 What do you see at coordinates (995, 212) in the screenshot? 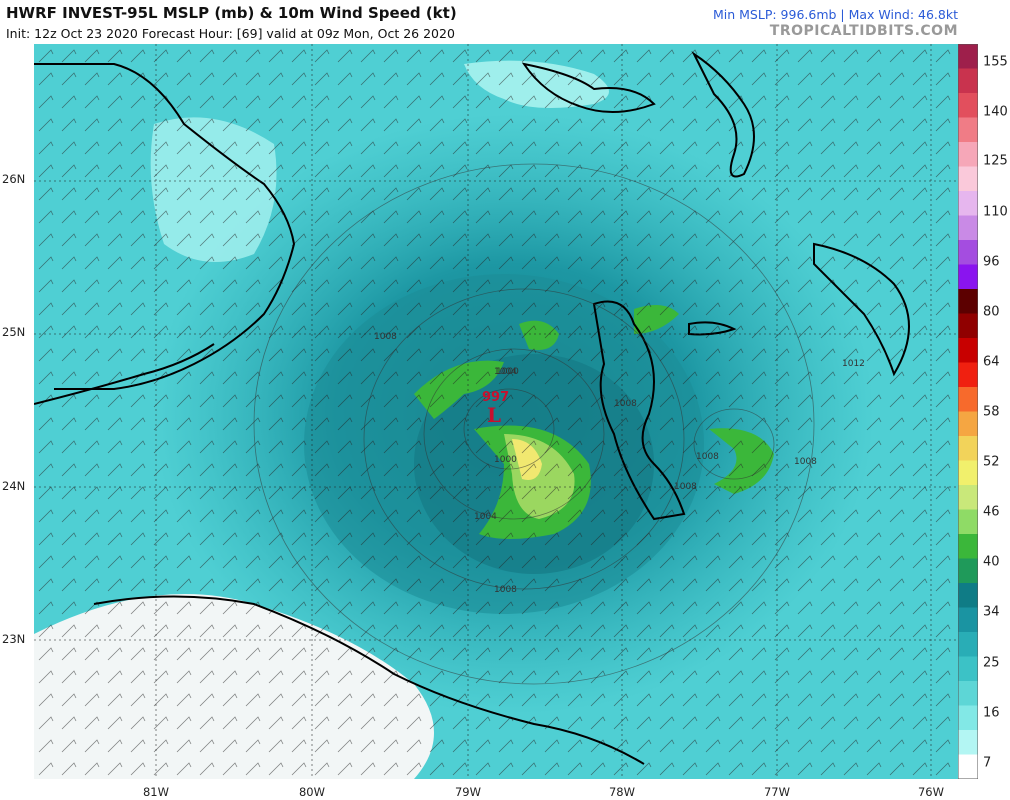
I see `colorbar-label: 110` at bounding box center [995, 212].